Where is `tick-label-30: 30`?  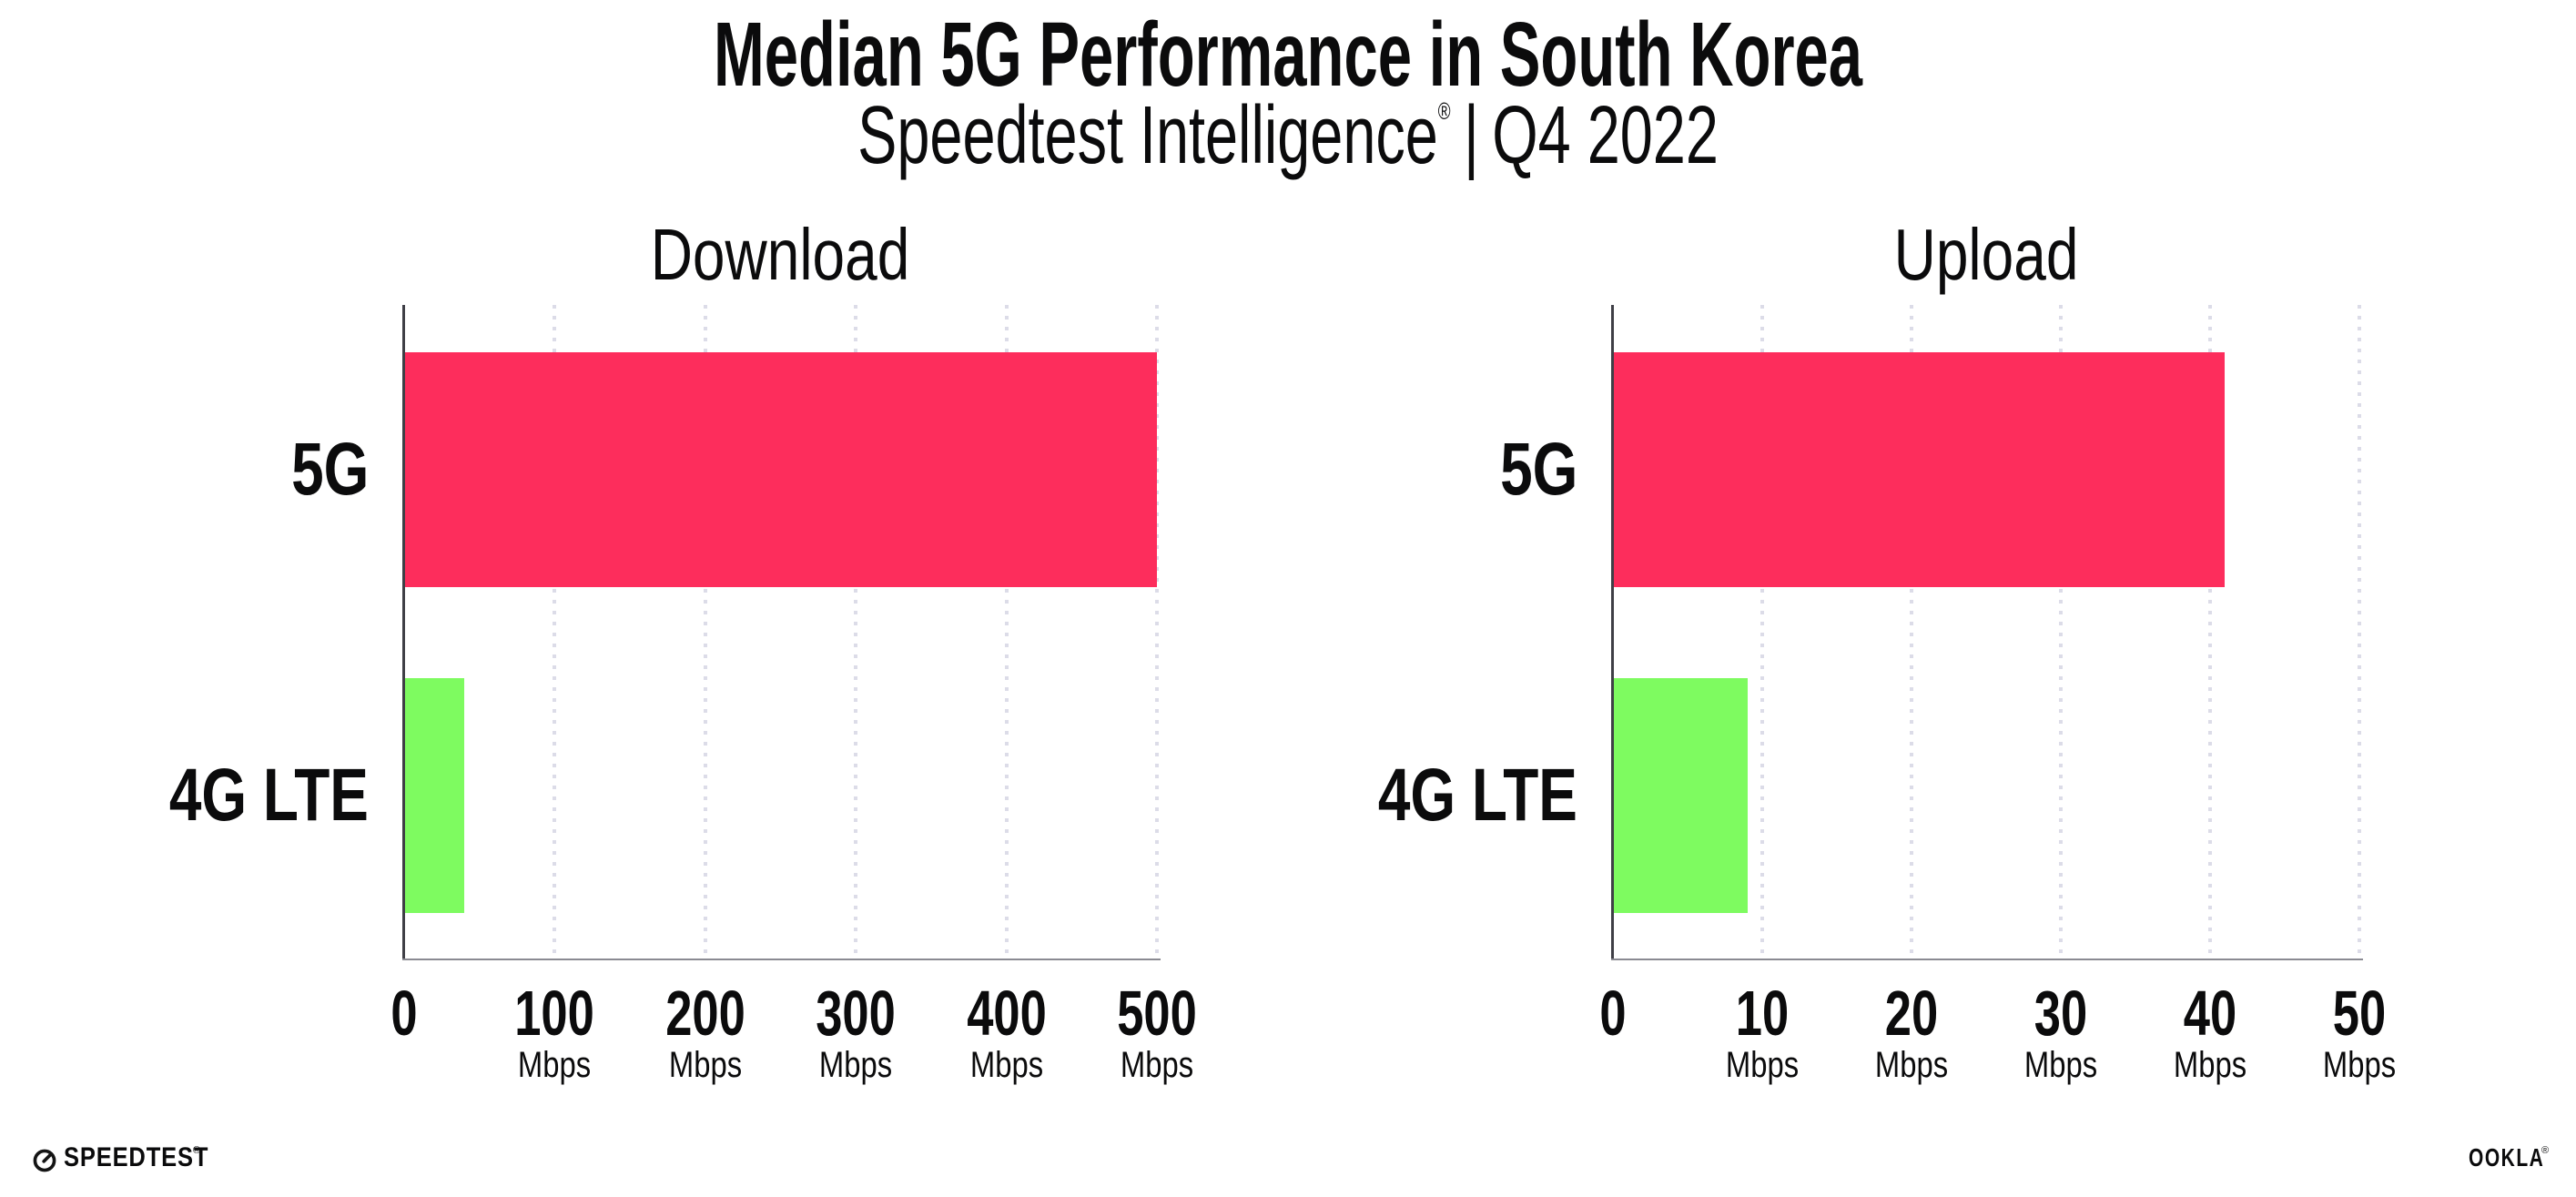
tick-label-30: 30 is located at coordinates (2060, 1014).